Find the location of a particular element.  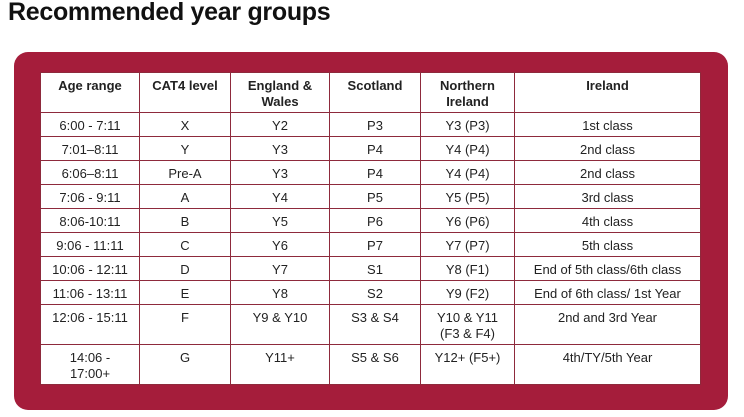

table-cell: 7:01–8:11 is located at coordinates (90, 148).